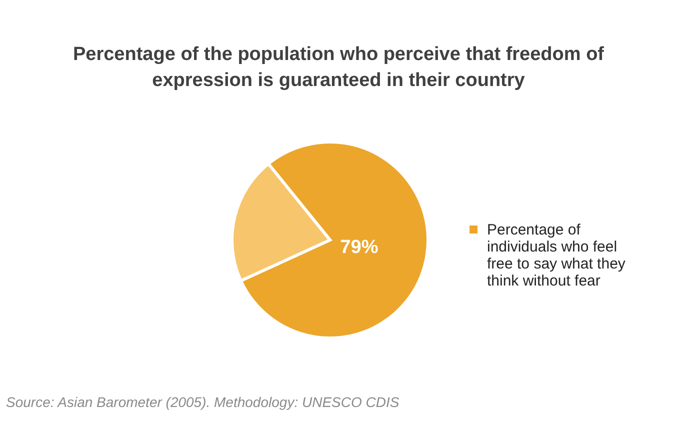 This screenshot has width=677, height=426. Describe the element at coordinates (556, 256) in the screenshot. I see `legend-label: Percentage of individuals who feel free to say what they think without fear` at that location.